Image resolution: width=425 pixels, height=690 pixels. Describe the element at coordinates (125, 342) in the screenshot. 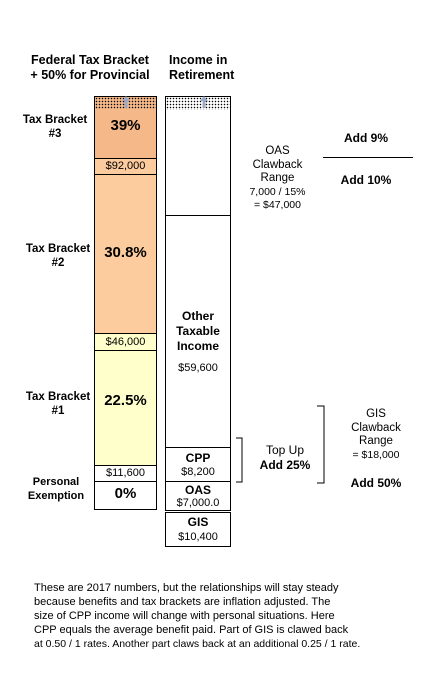

I see `bracket1-threshold: $46,000` at that location.